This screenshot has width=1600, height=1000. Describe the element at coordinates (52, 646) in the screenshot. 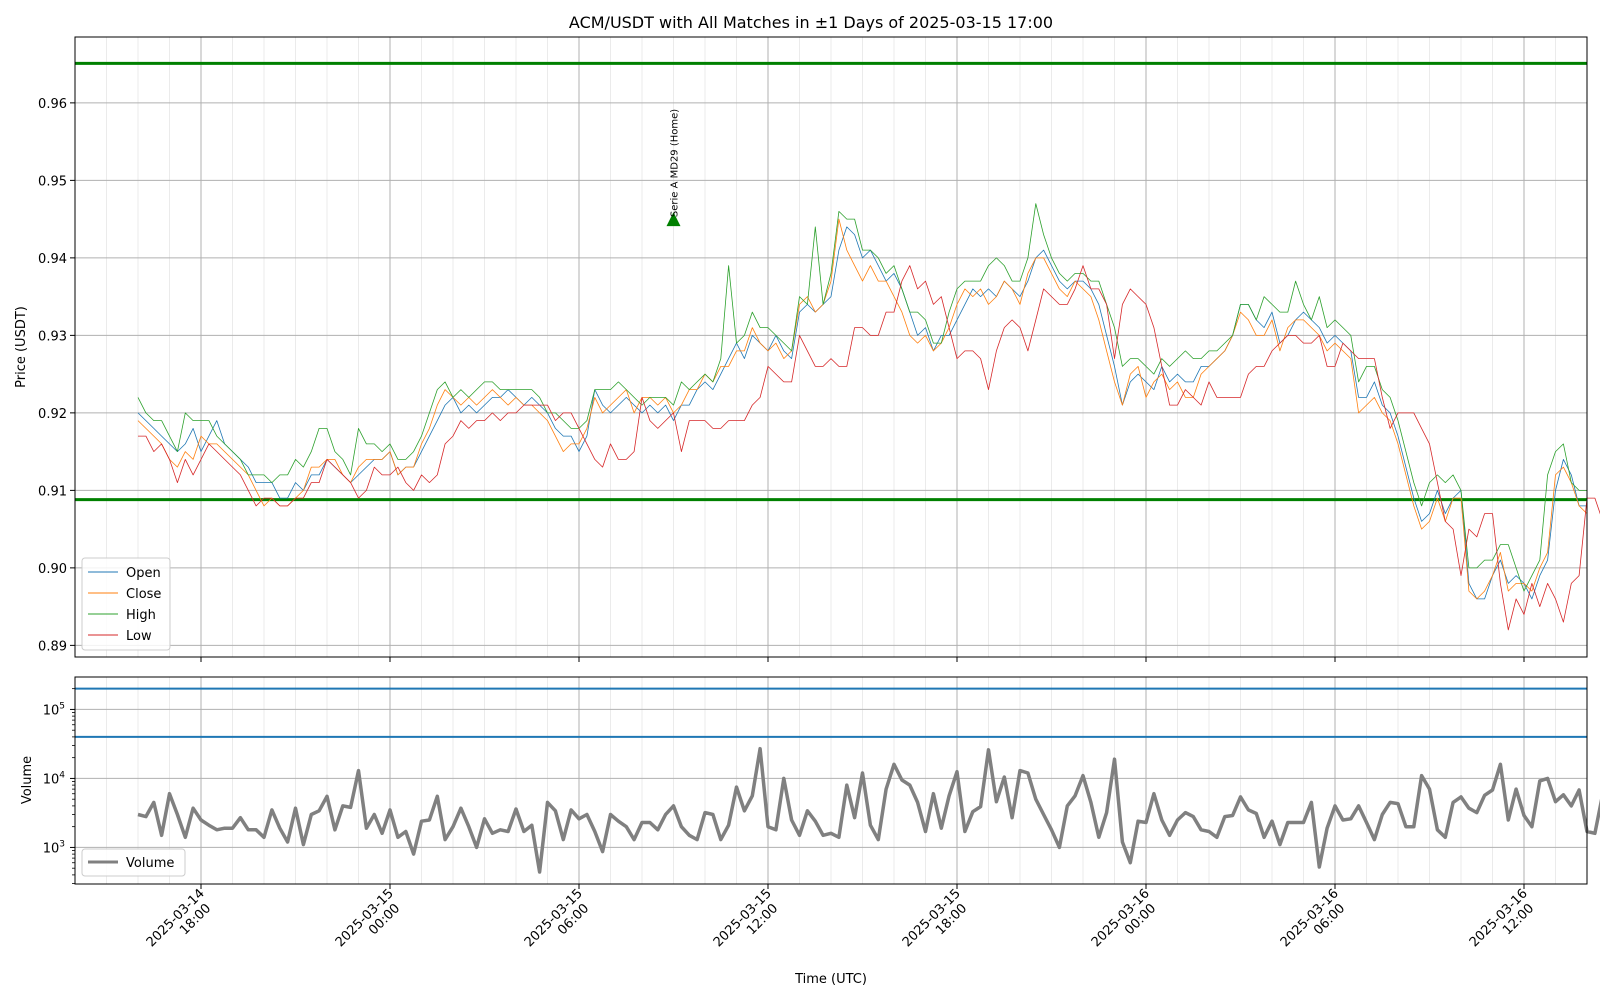

I see `y-tick-label: 0.89` at that location.